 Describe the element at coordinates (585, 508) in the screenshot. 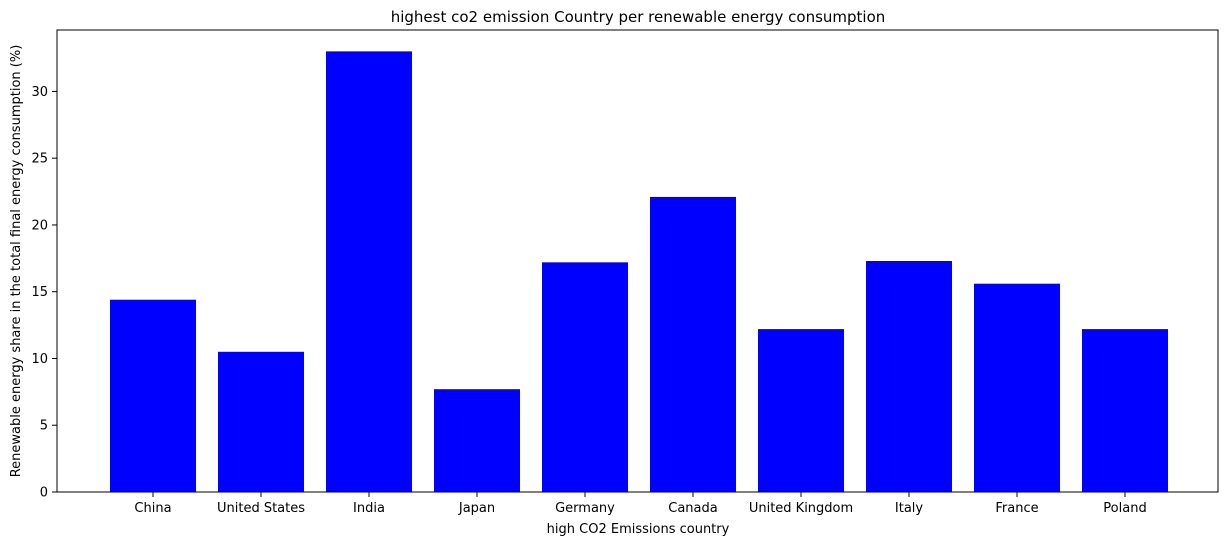

I see `x-tick-label: Germany` at that location.